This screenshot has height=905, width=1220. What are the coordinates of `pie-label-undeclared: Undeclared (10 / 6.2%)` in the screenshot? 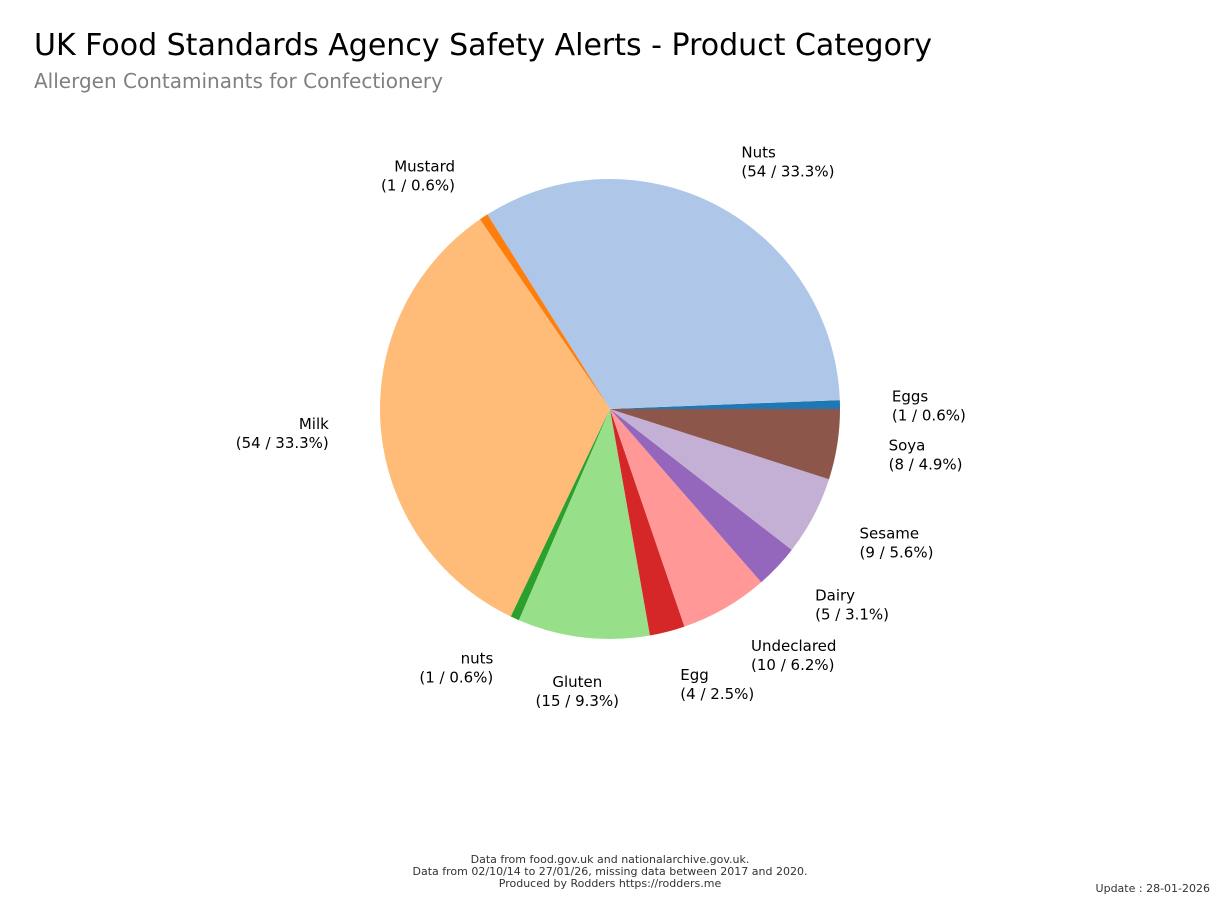 It's located at (793, 655).